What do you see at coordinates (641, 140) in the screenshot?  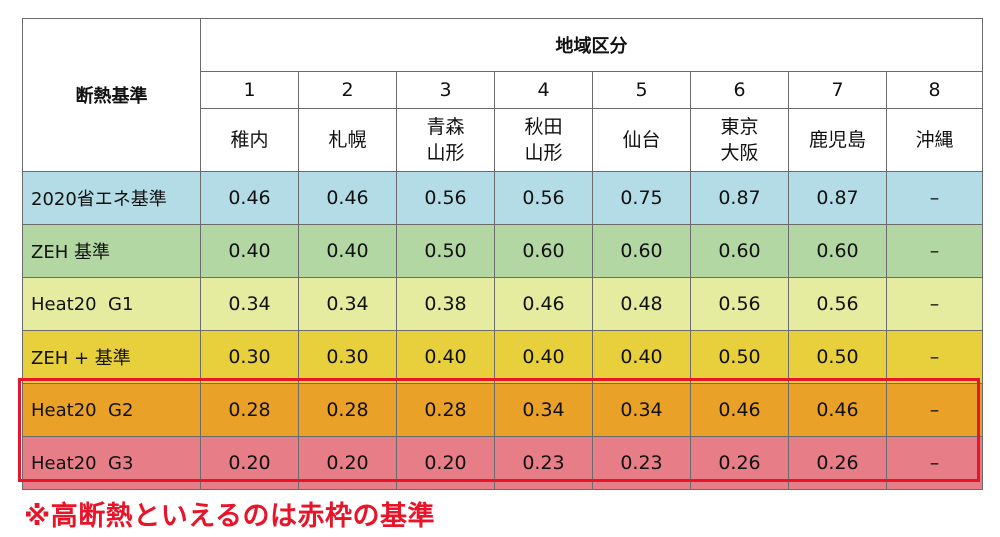 I see `city-cell-5: 仙台` at bounding box center [641, 140].